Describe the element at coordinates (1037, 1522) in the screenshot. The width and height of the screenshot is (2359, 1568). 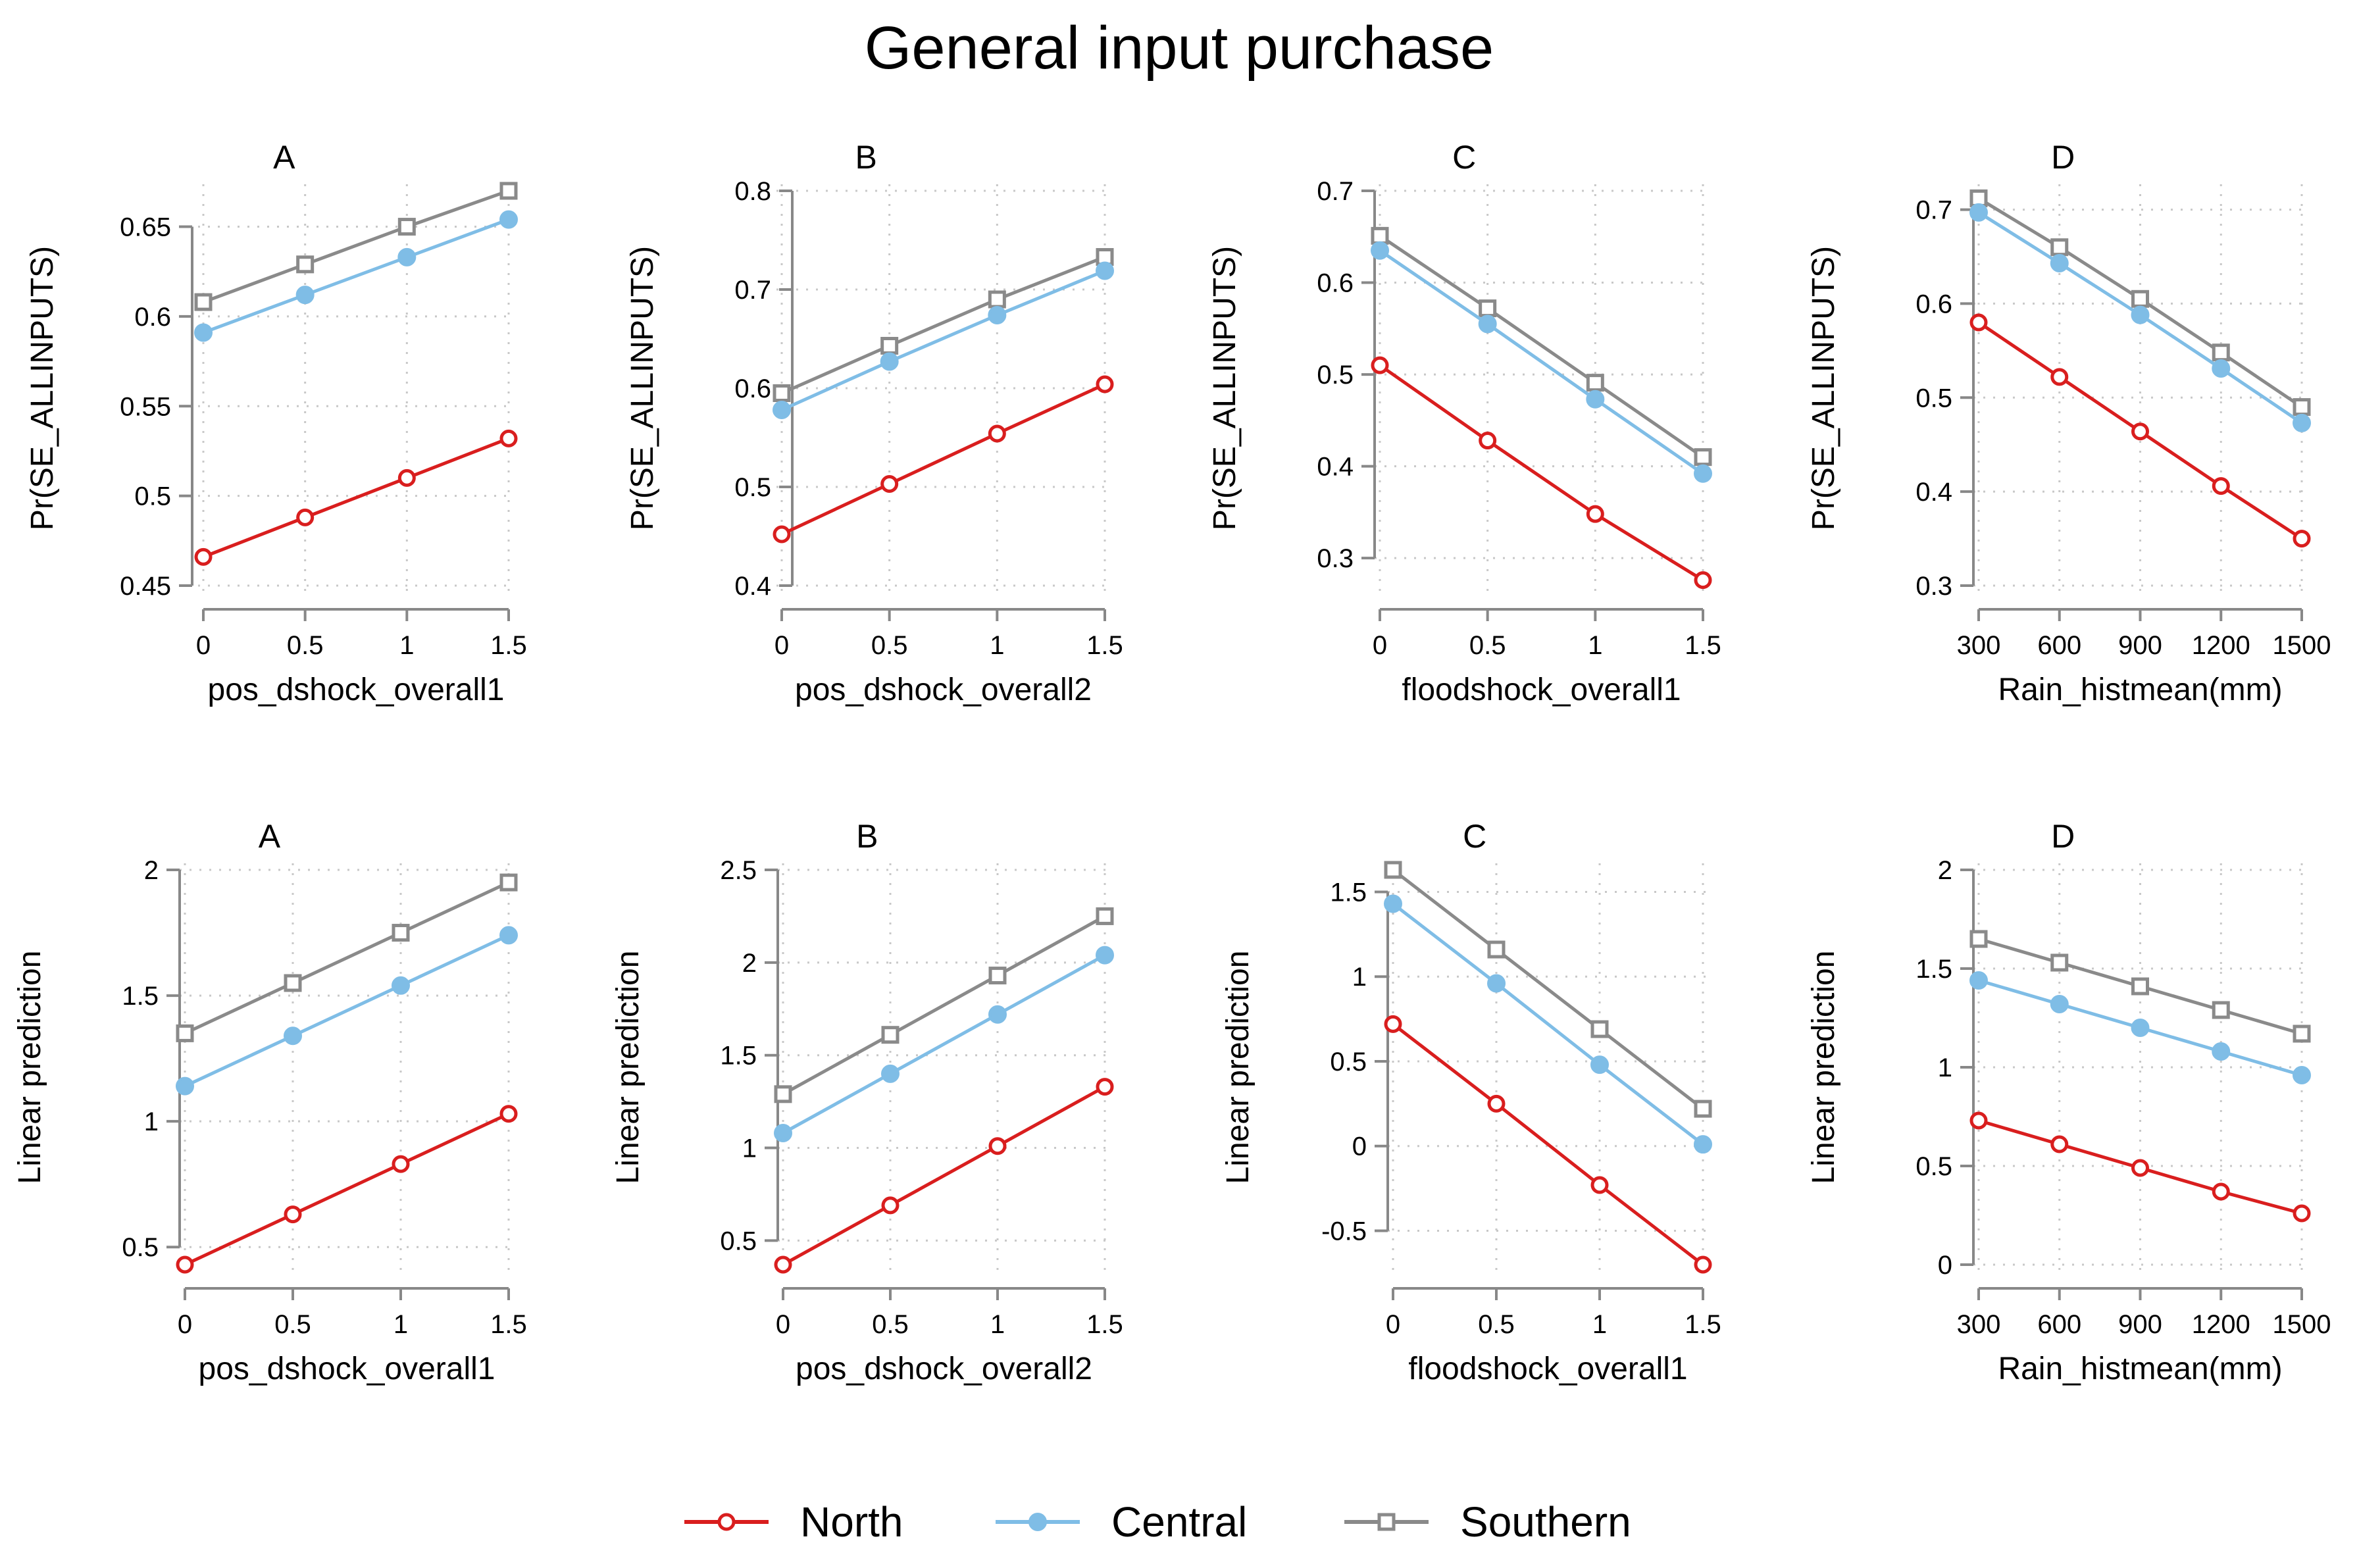
I see `central-point-legend` at that location.